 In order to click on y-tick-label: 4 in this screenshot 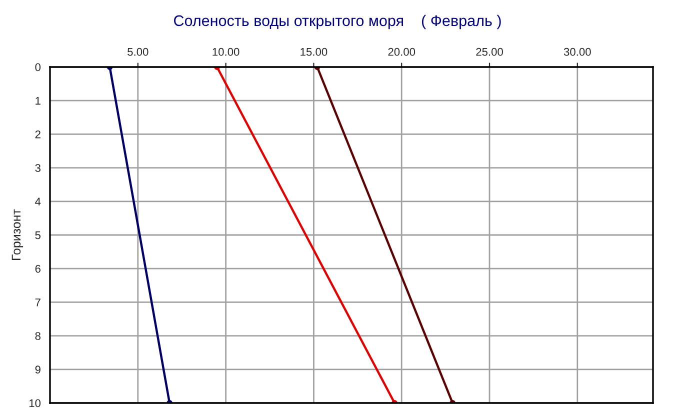, I will do `click(38, 202)`.